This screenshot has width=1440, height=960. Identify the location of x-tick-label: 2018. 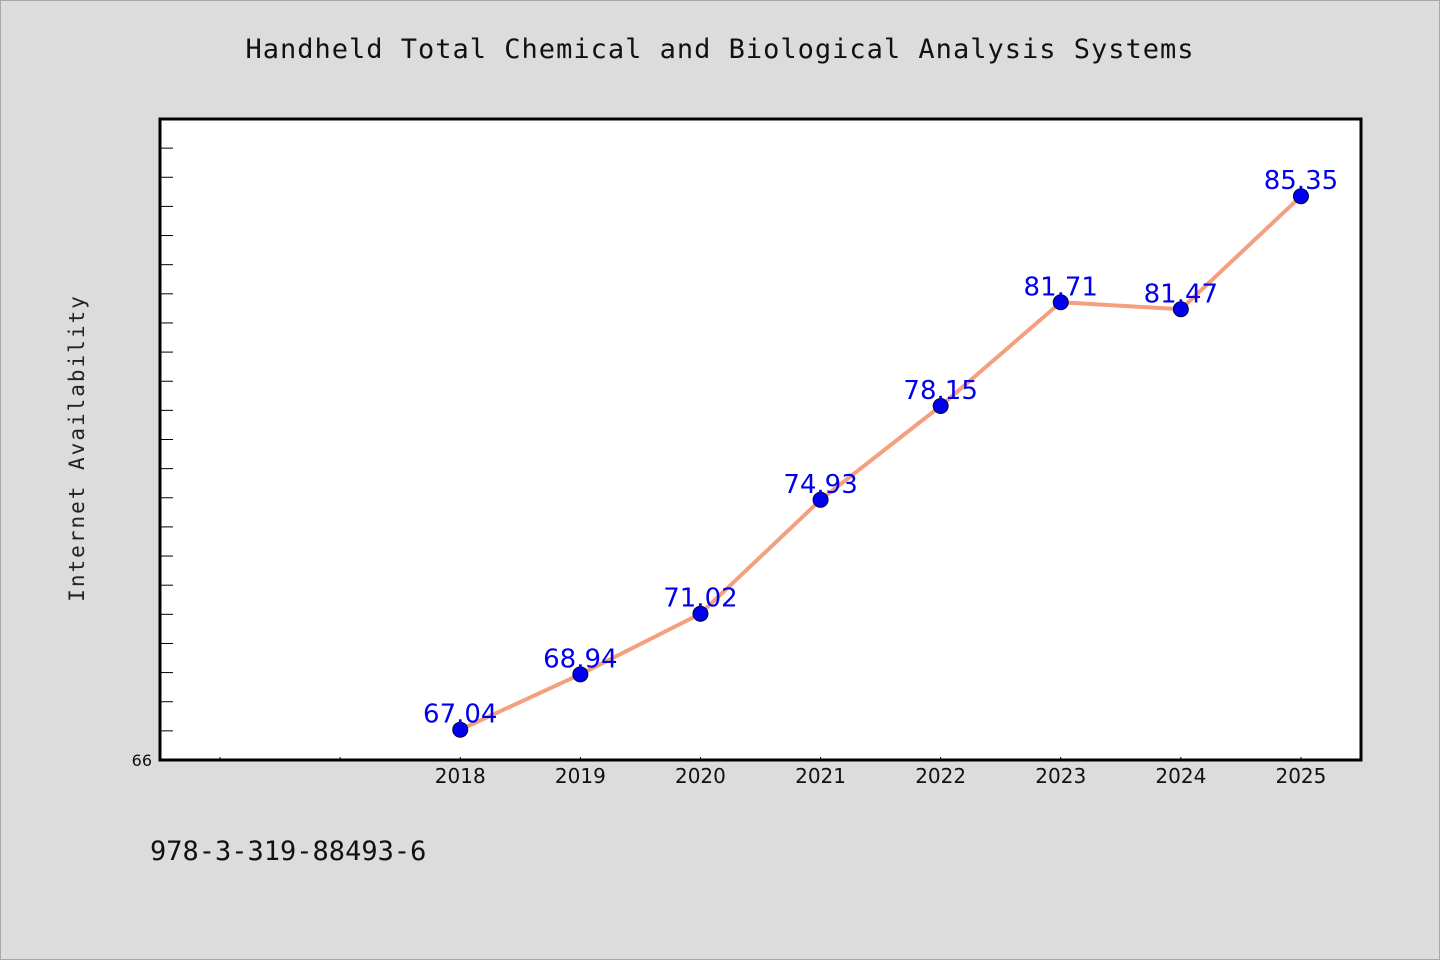
(460, 776).